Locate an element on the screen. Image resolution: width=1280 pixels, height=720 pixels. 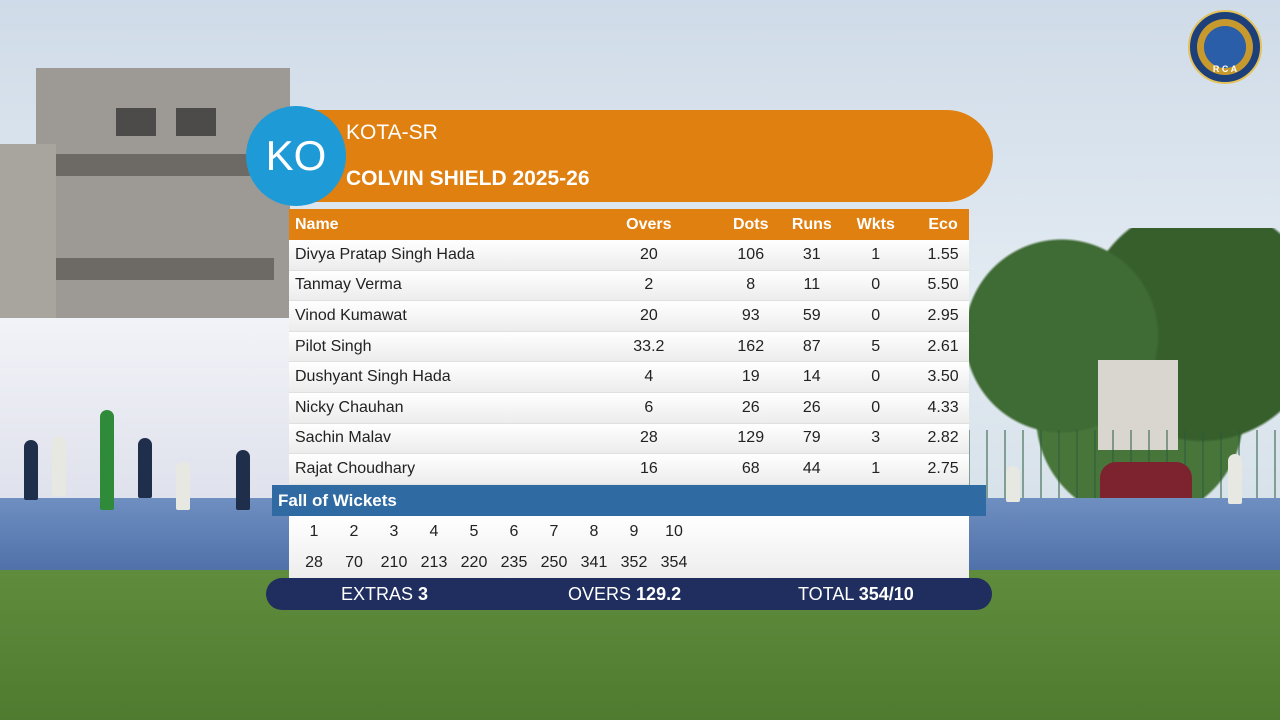
bowler-runs: 31 is located at coordinates (811, 254).